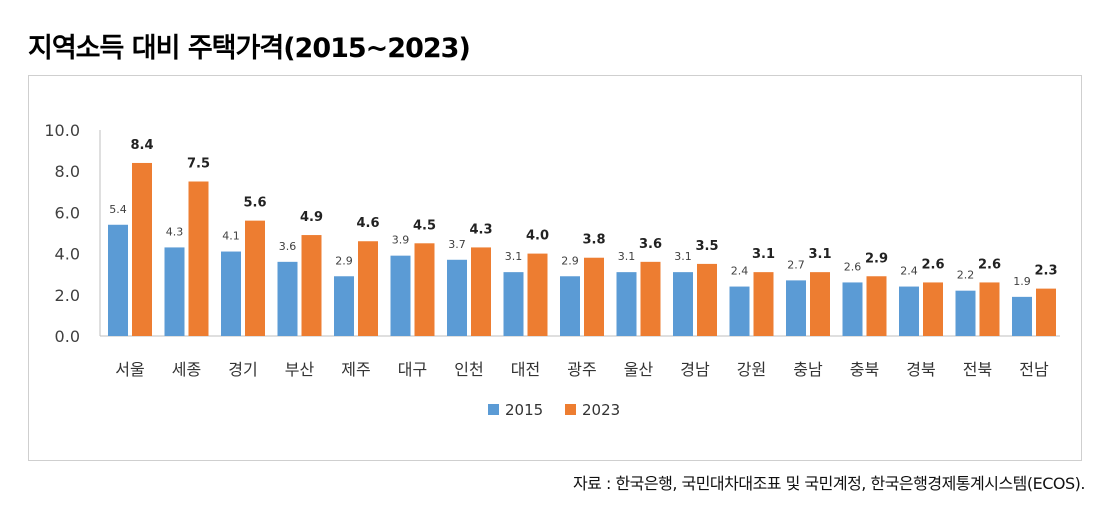 This screenshot has height=519, width=1111. What do you see at coordinates (751, 369) in the screenshot?
I see `x-tick-label: 강원` at bounding box center [751, 369].